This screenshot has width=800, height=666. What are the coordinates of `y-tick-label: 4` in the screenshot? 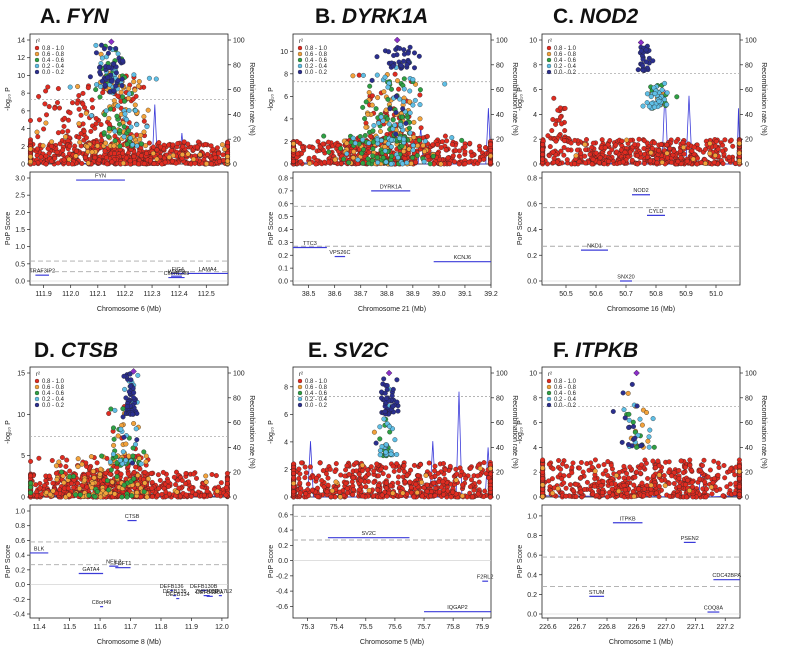 It's located at (286, 119).